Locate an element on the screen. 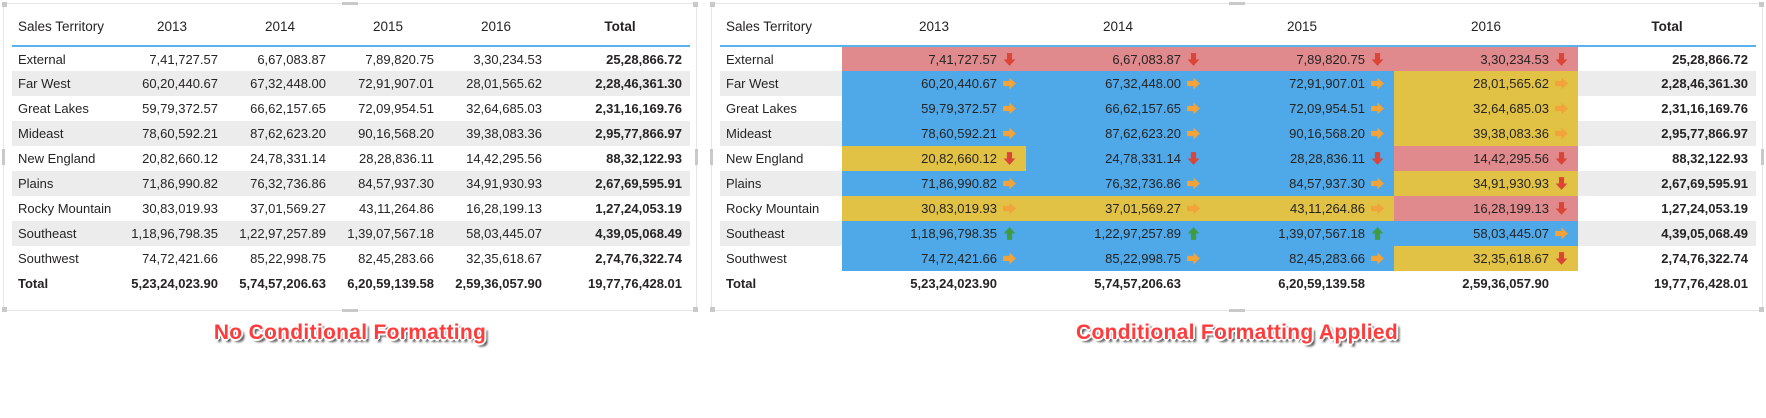 The height and width of the screenshot is (418, 1766). resize-handle-top-right is located at coordinates (1761, 4).